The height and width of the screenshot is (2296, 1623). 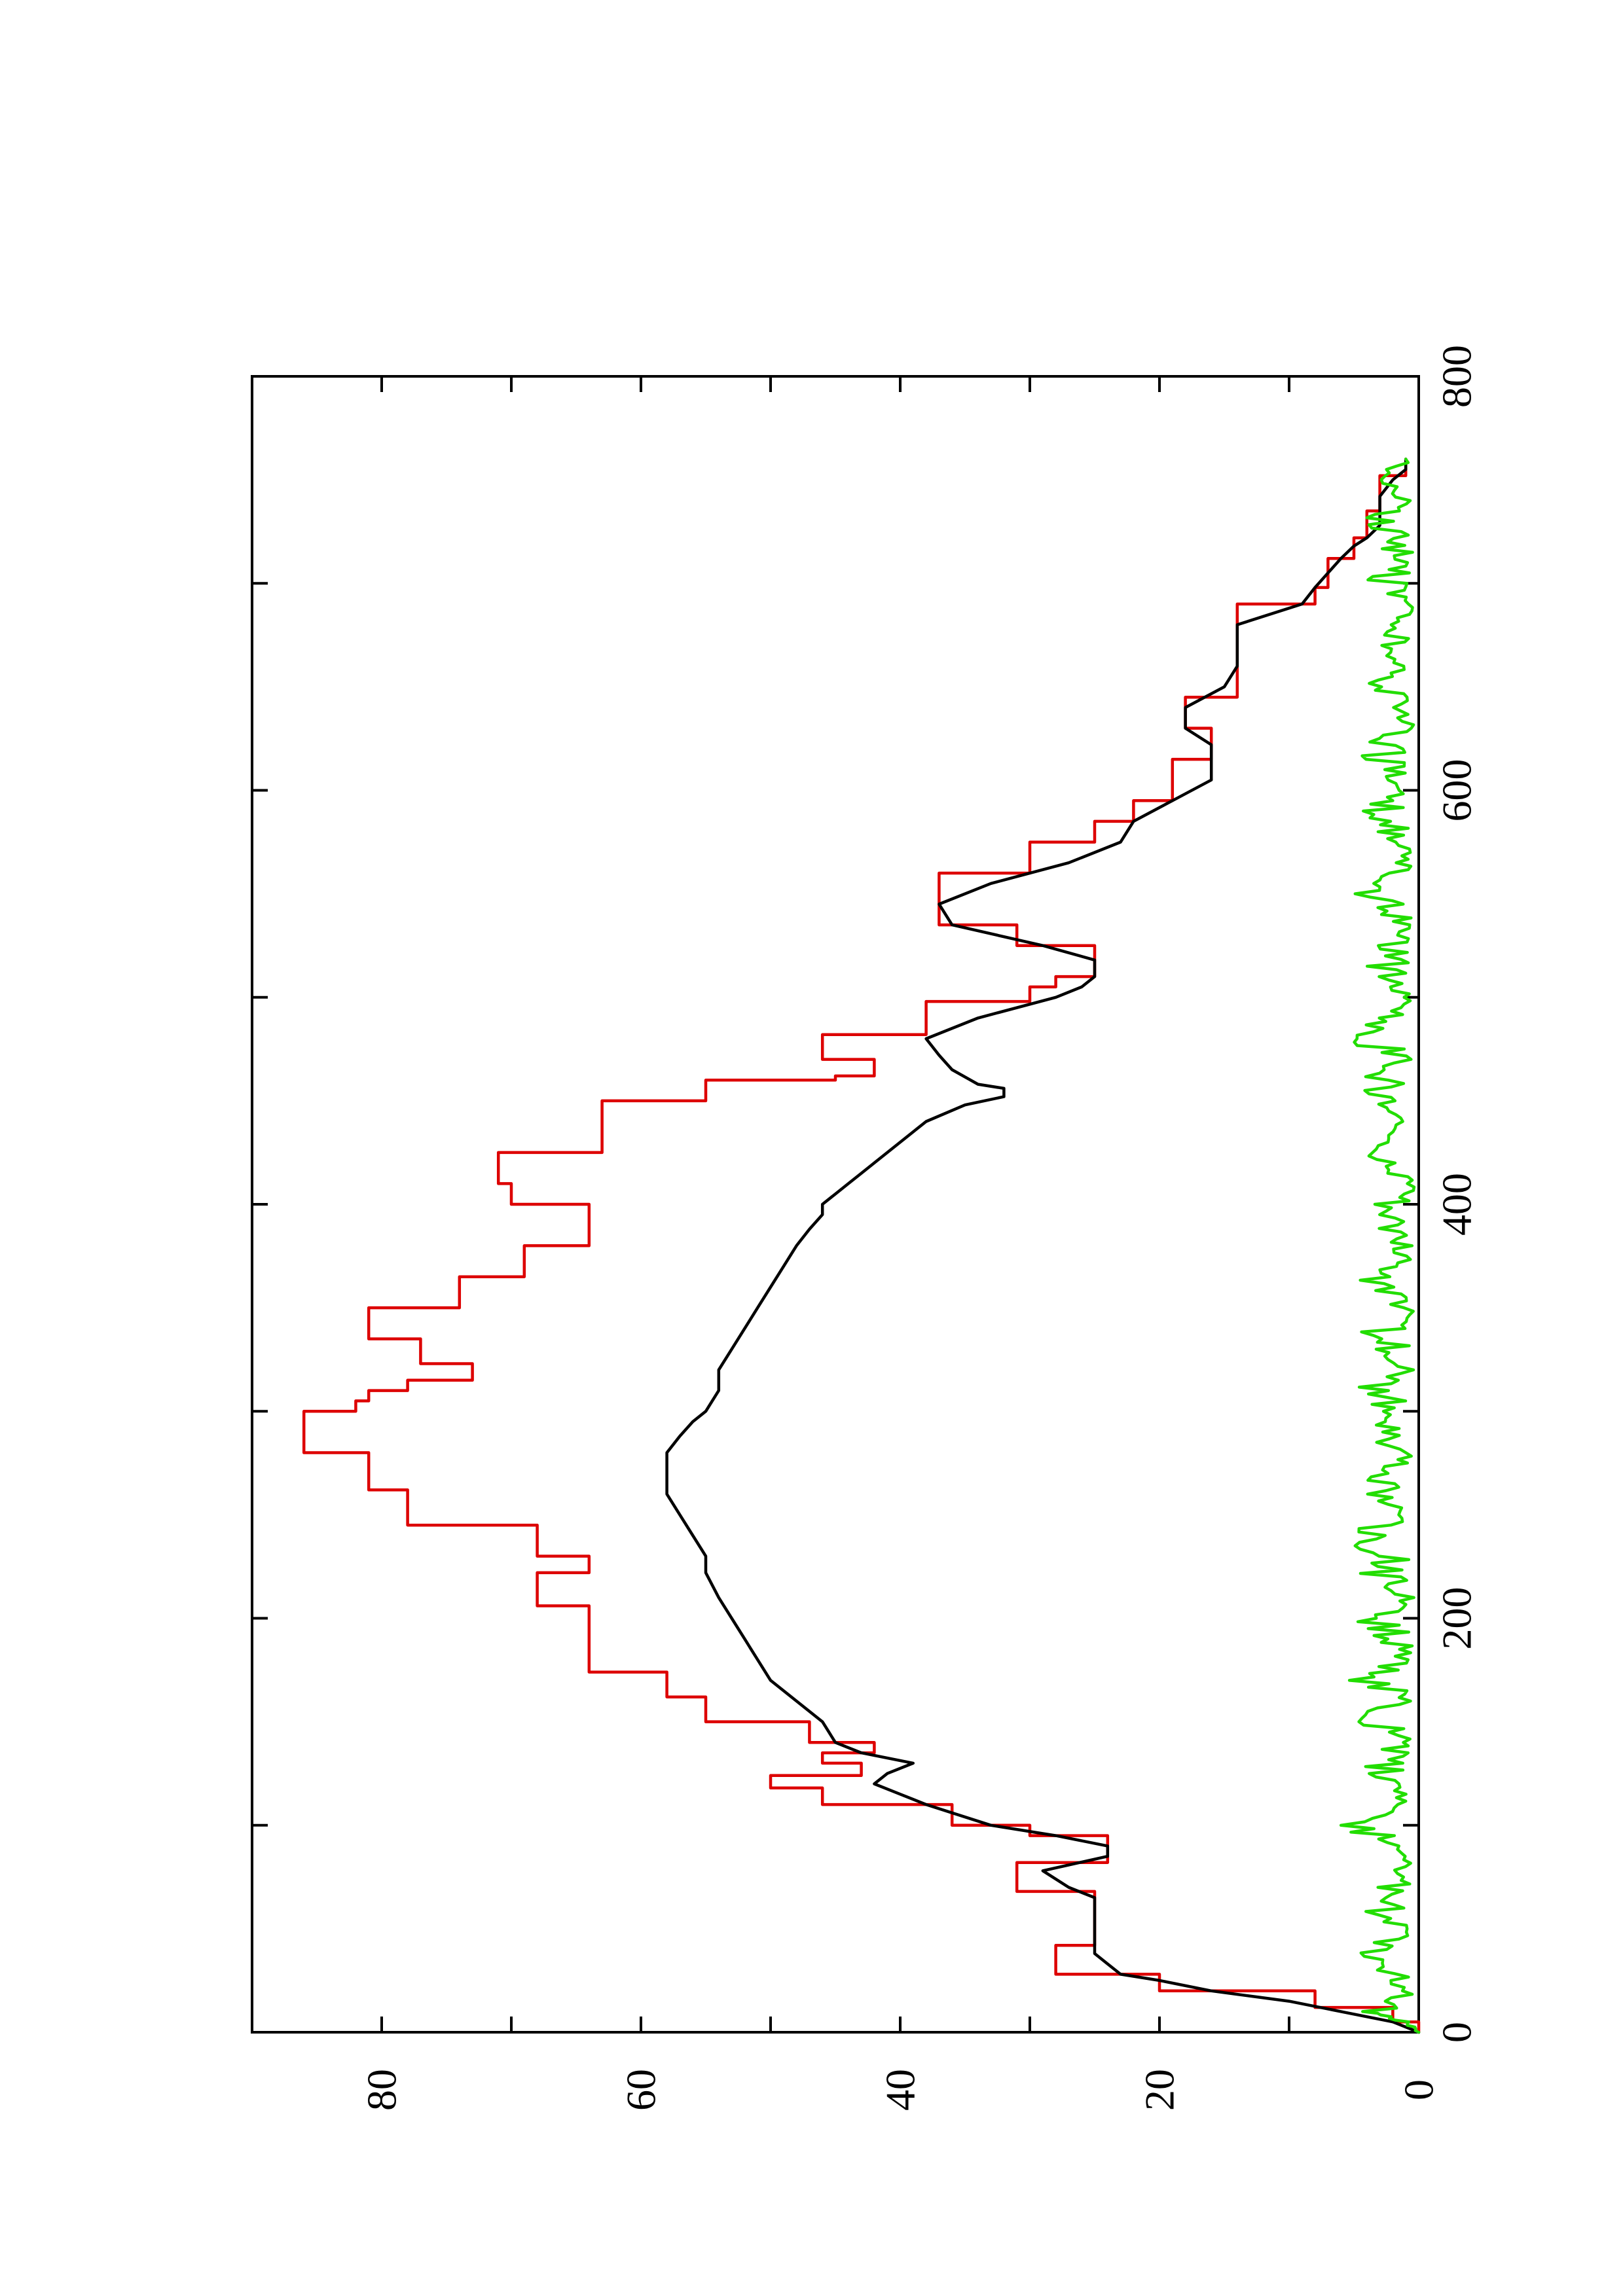 I want to click on y-tick-label: 60, so click(x=641, y=2090).